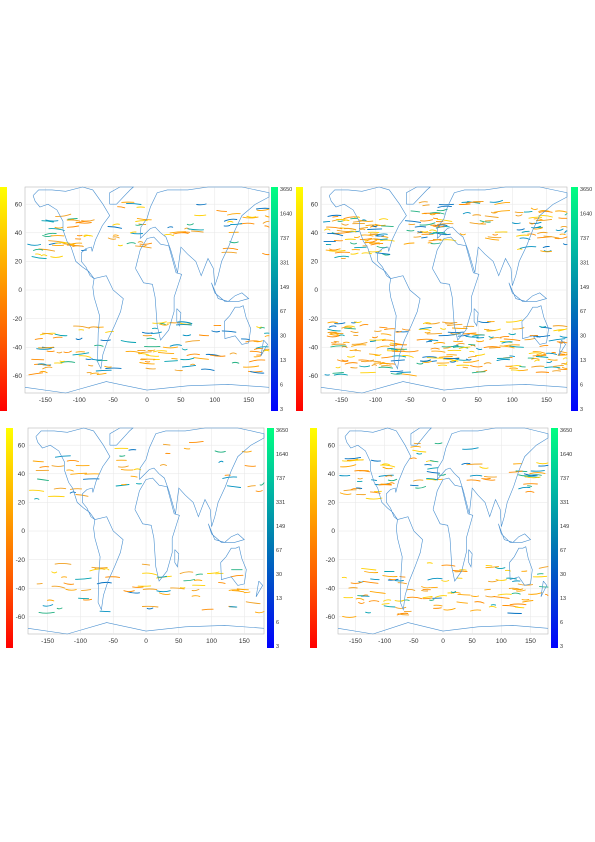 The height and width of the screenshot is (842, 595). Describe the element at coordinates (410, 400) in the screenshot. I see `x-tick-label: -50` at that location.